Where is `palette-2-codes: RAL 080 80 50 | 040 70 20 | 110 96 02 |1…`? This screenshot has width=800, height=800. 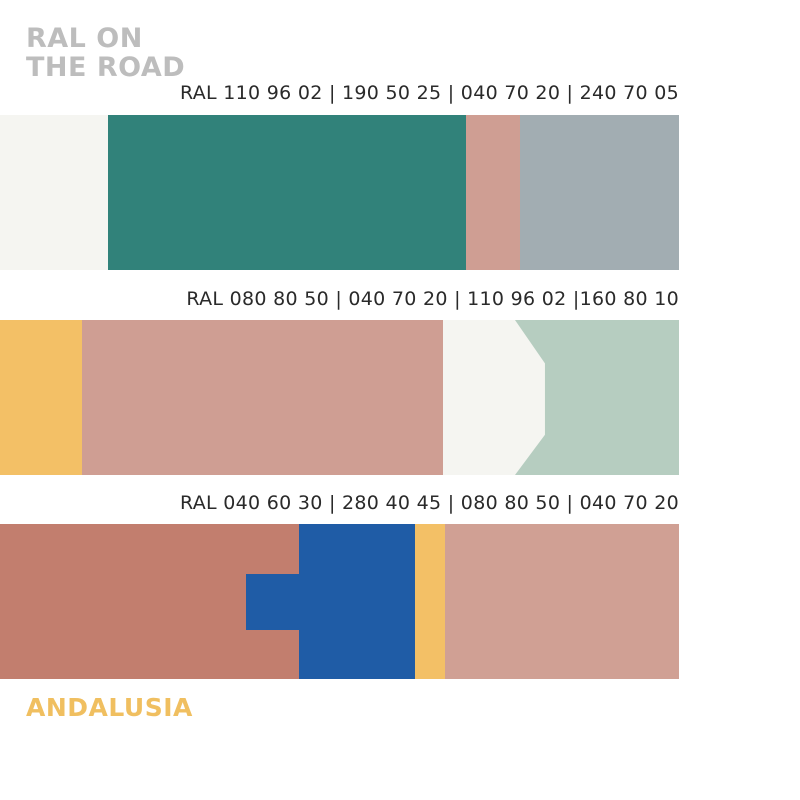
palette-2-codes: RAL 080 80 50 | 040 70 20 | 110 96 02 |1… is located at coordinates (432, 299).